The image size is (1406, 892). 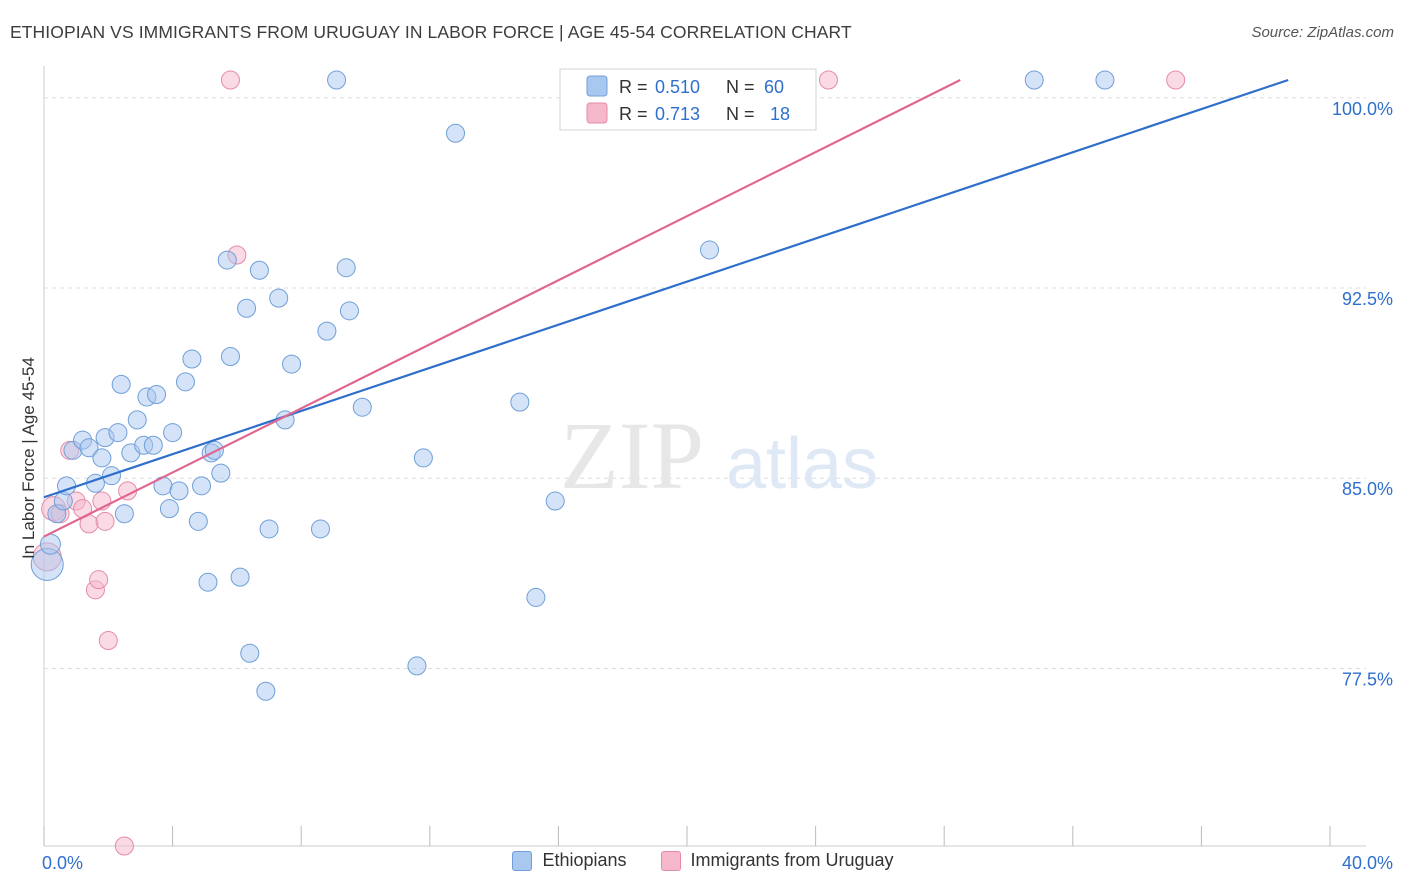 I want to click on legend-r-value-ethiopians: 0.510, so click(x=677, y=87).